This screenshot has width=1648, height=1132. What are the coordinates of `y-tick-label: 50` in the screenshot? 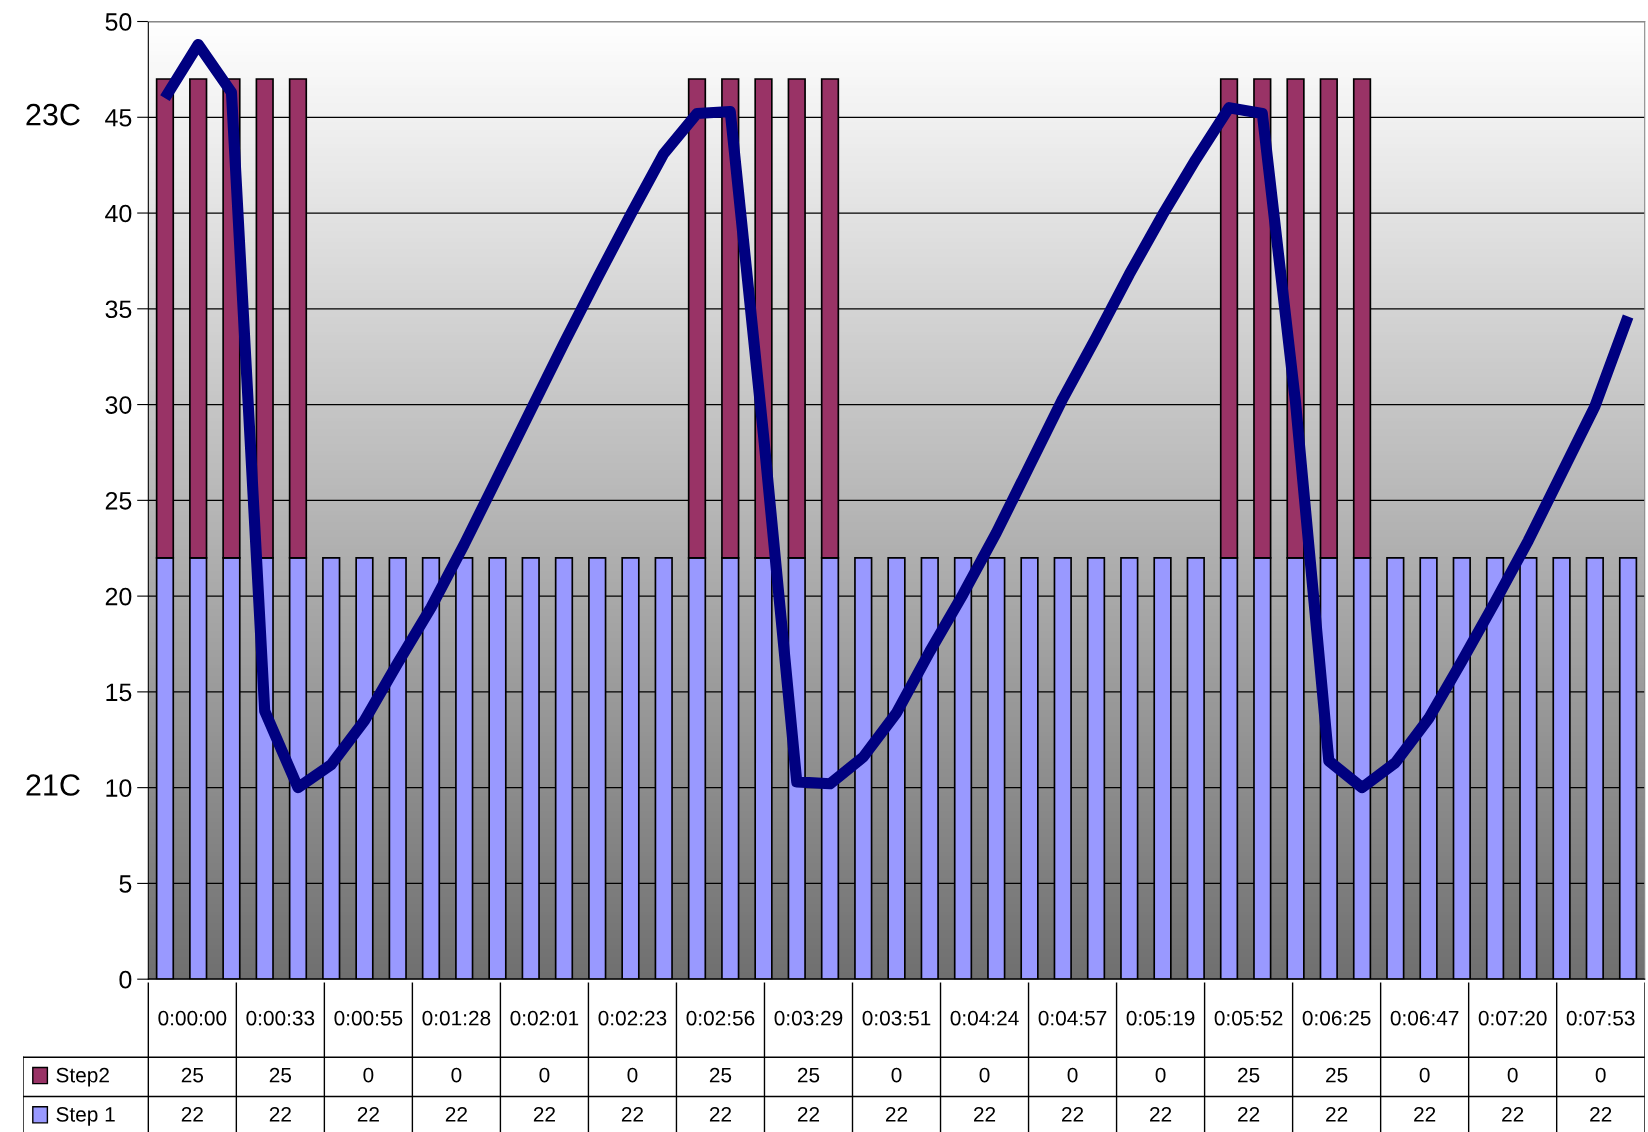 It's located at (118, 22).